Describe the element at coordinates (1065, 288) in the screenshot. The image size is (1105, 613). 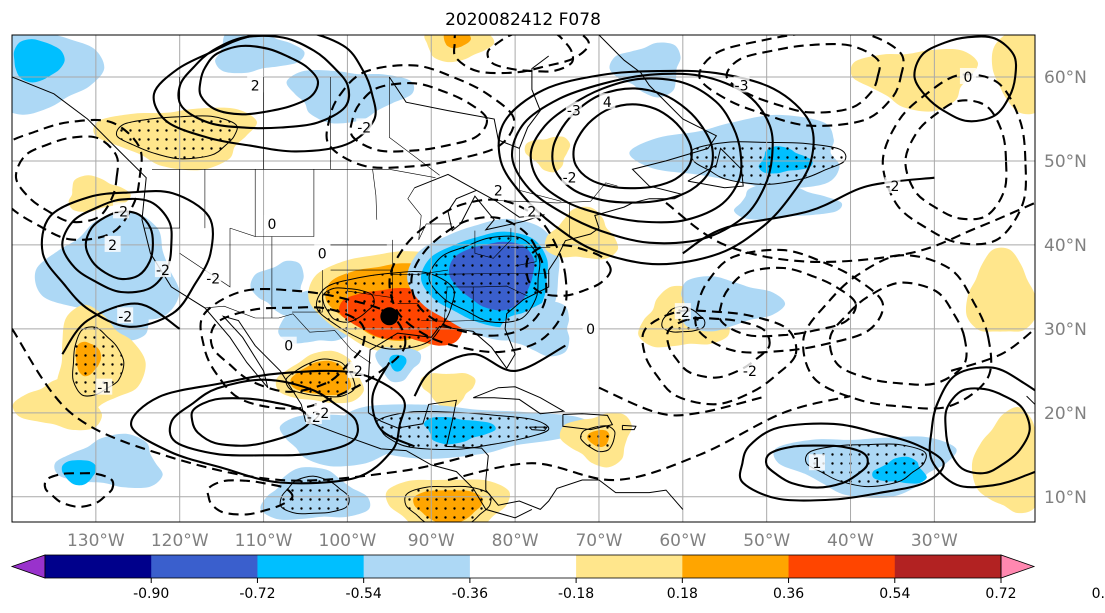
I see `latitude-tick-labels: 60°N 50°N 40°N 30°N 20°N 10°N` at that location.